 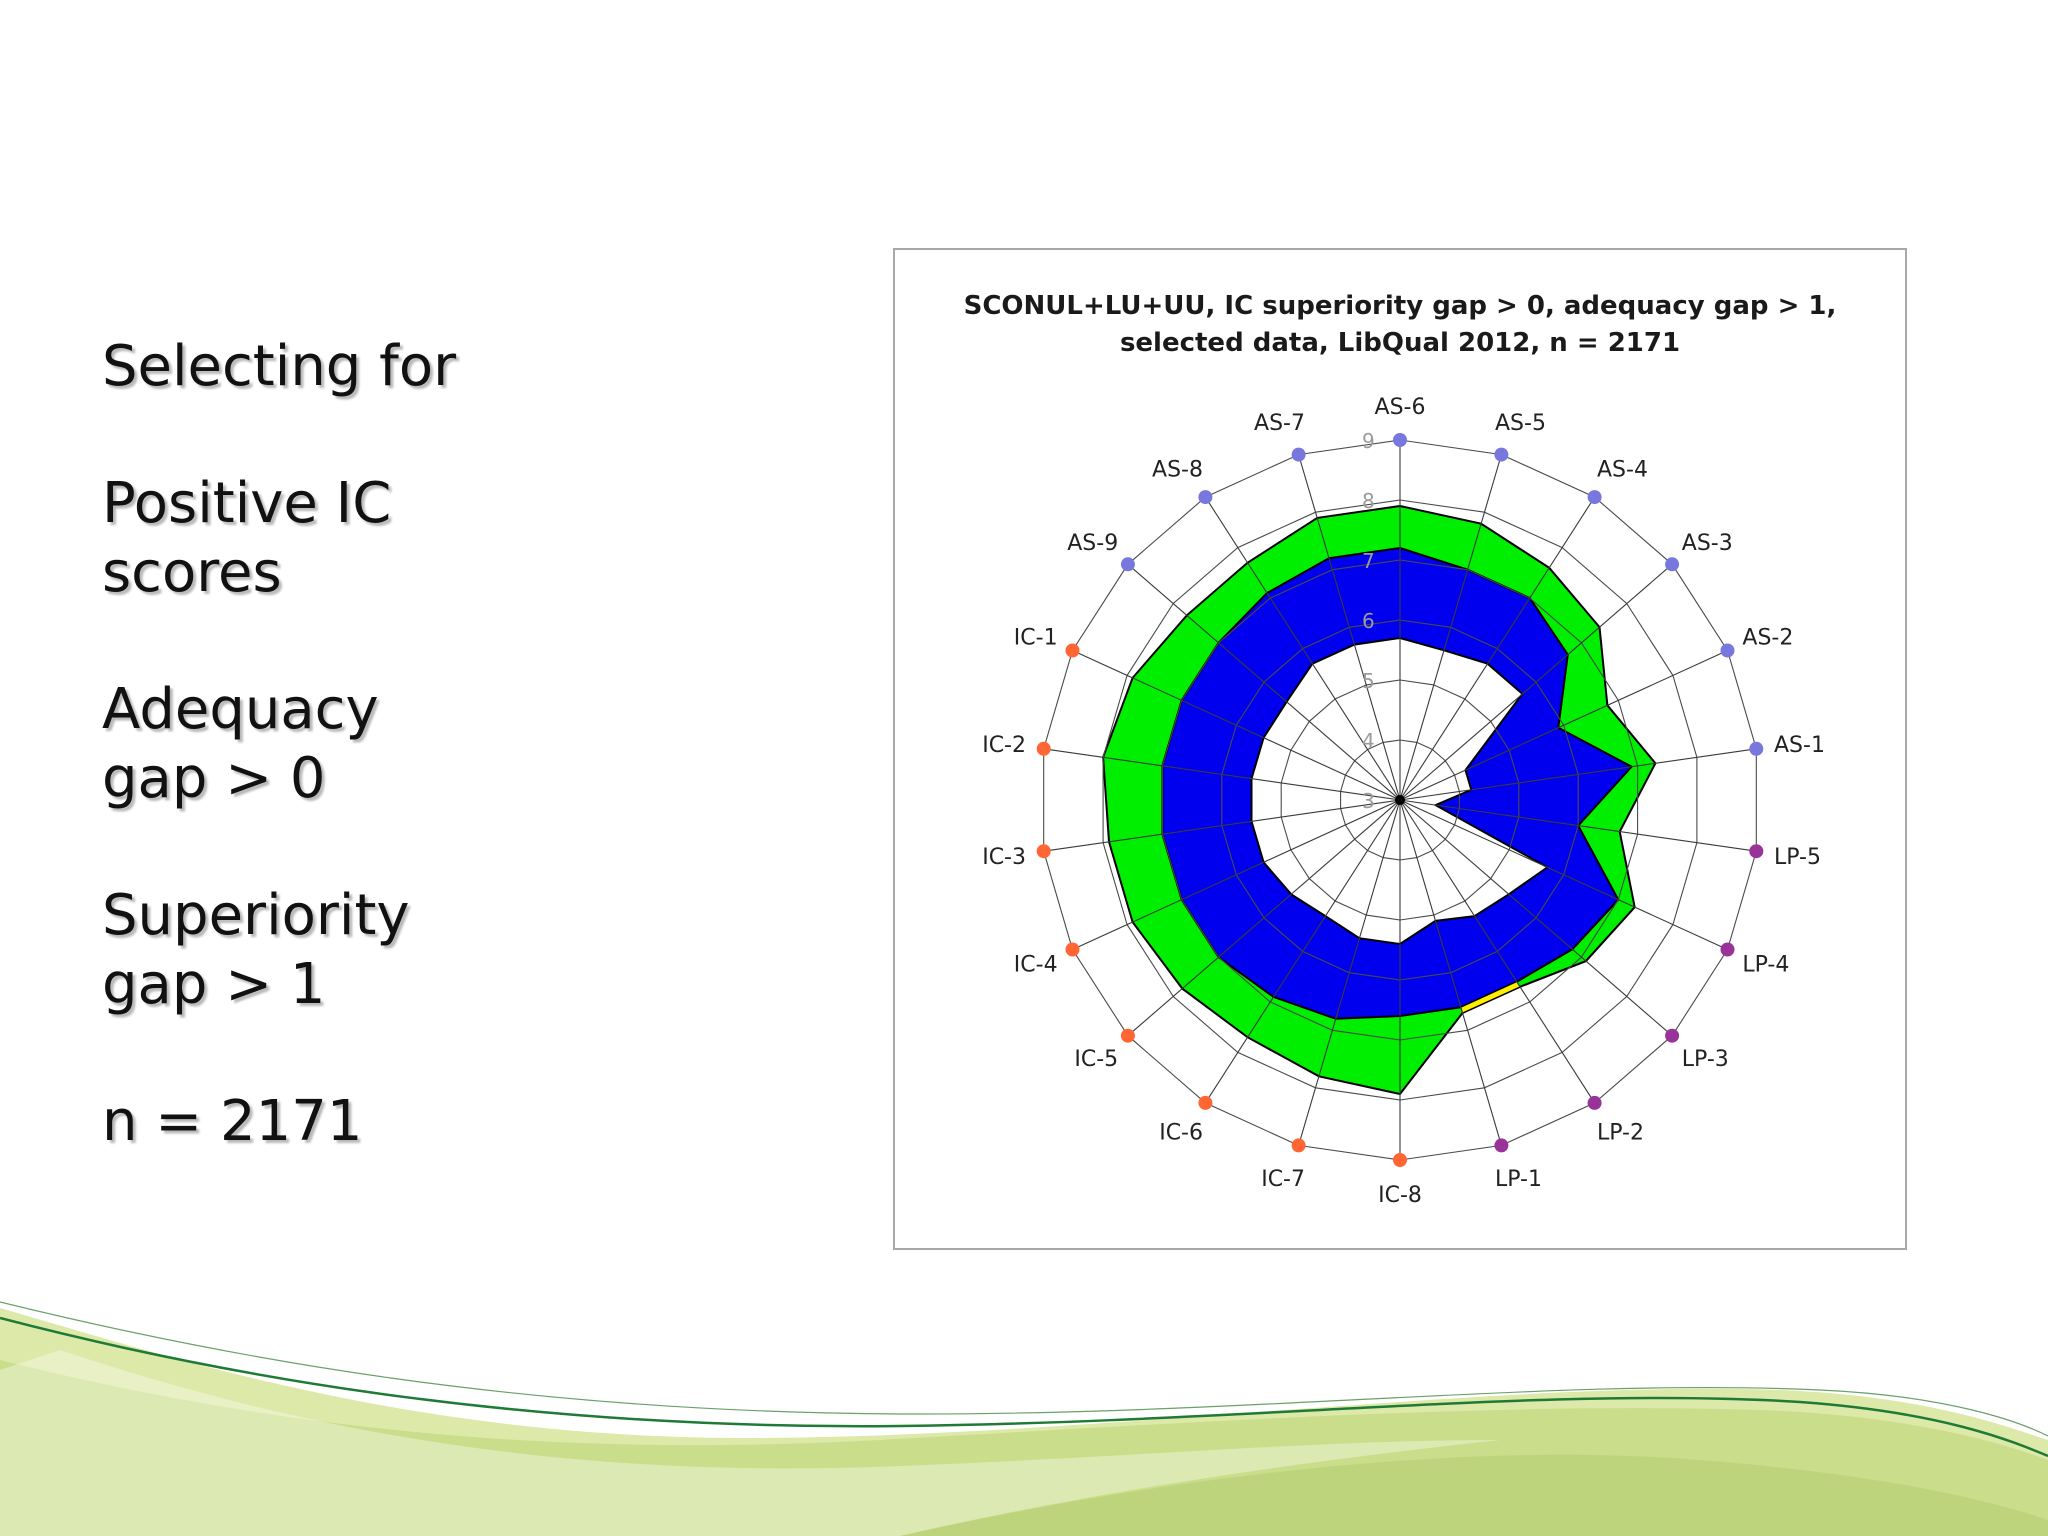 What do you see at coordinates (1797, 857) in the screenshot?
I see `category-label: LP-5` at bounding box center [1797, 857].